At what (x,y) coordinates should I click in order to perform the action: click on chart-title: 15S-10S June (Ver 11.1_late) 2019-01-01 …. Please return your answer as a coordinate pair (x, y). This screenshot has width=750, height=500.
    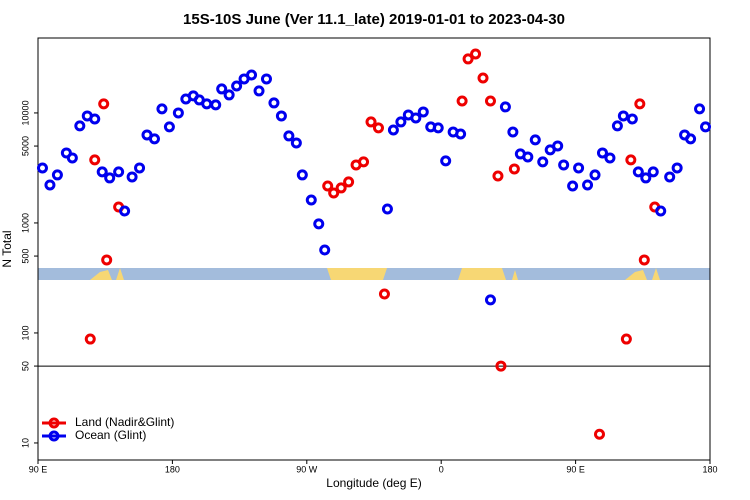
    Looking at the image, I should click on (374, 19).